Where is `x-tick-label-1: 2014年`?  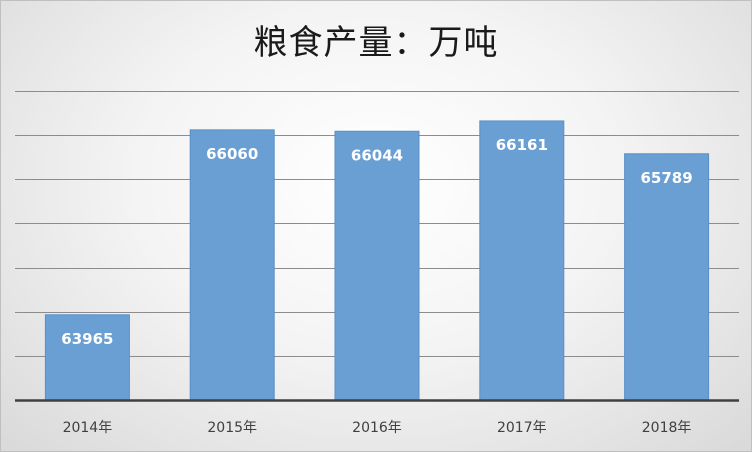 x-tick-label-1: 2014年 is located at coordinates (88, 428).